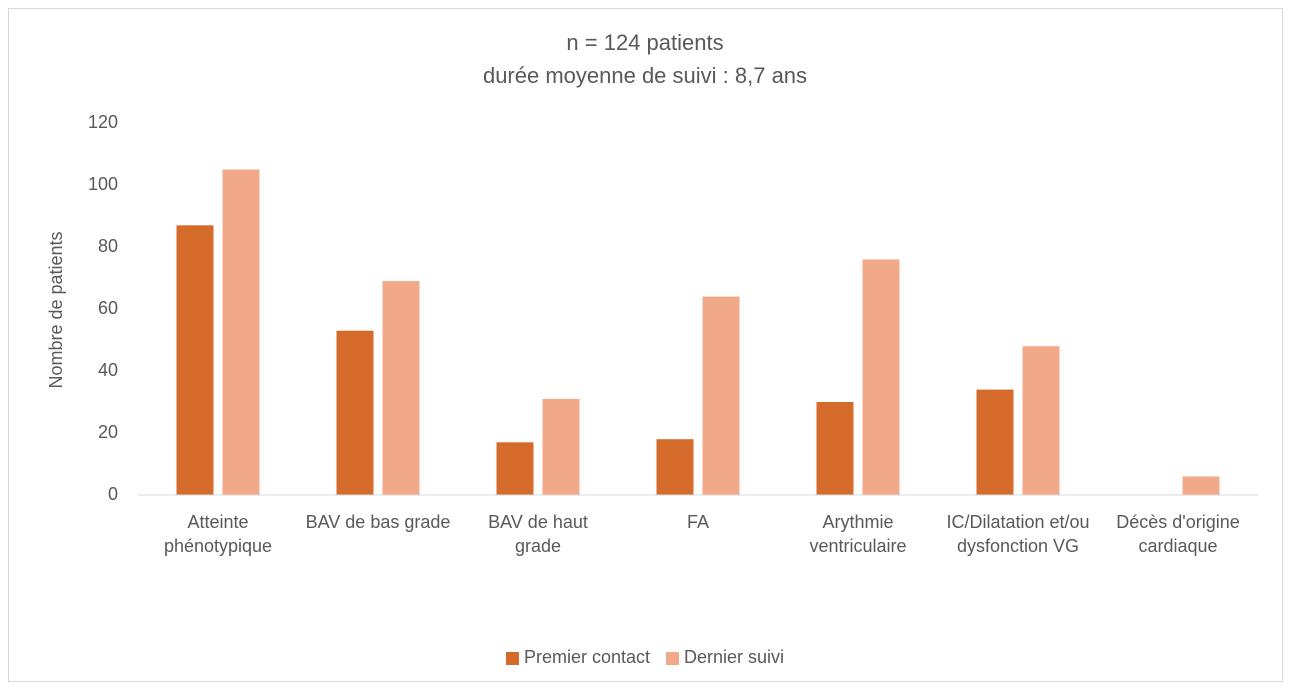 The image size is (1291, 690). Describe the element at coordinates (108, 308) in the screenshot. I see `y-tick-label: 60` at that location.